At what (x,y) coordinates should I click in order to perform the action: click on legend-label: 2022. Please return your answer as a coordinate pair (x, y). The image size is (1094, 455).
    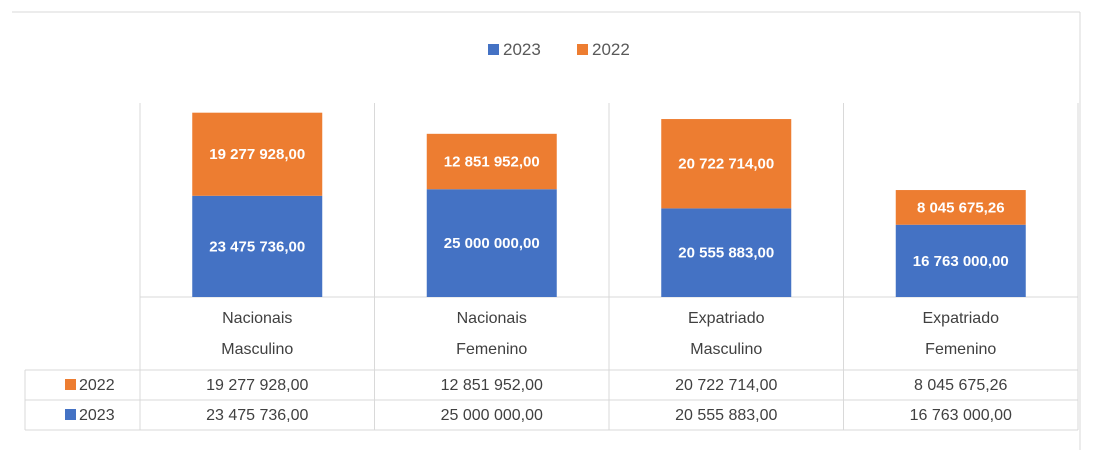
    Looking at the image, I should click on (611, 49).